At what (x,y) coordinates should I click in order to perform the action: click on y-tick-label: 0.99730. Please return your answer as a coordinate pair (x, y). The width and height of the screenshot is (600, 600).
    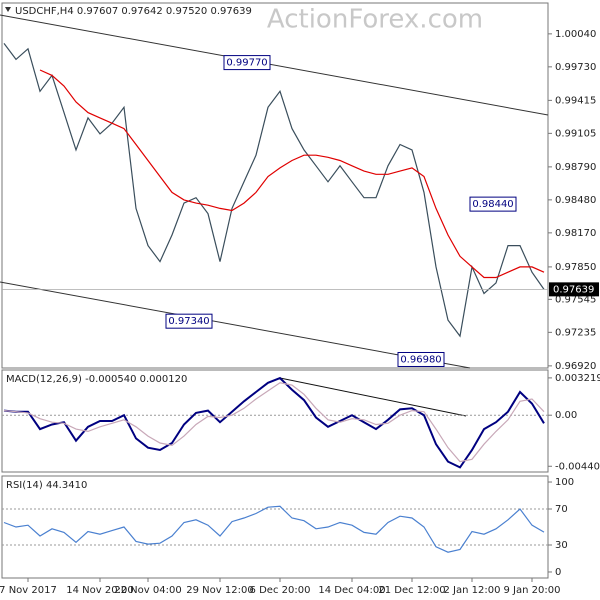
    Looking at the image, I should click on (575, 67).